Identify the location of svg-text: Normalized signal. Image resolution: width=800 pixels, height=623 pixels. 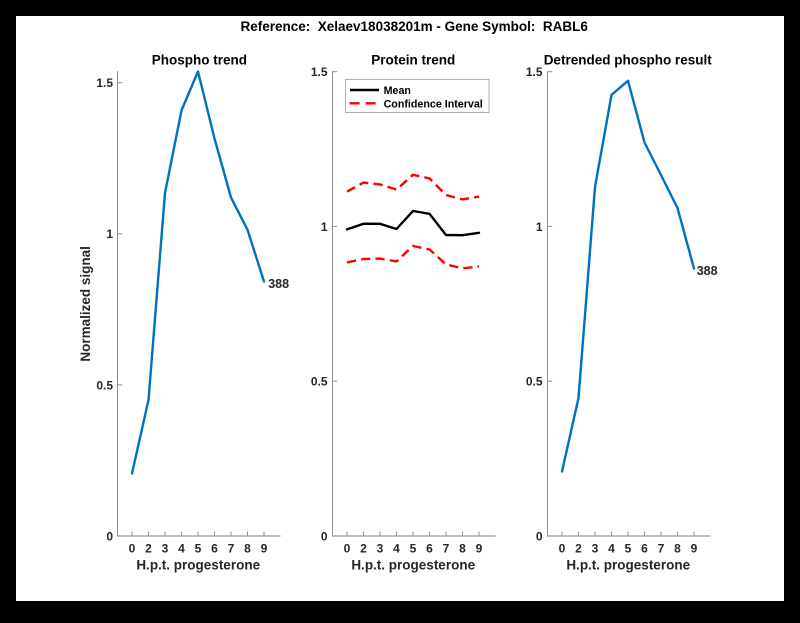
(85, 304).